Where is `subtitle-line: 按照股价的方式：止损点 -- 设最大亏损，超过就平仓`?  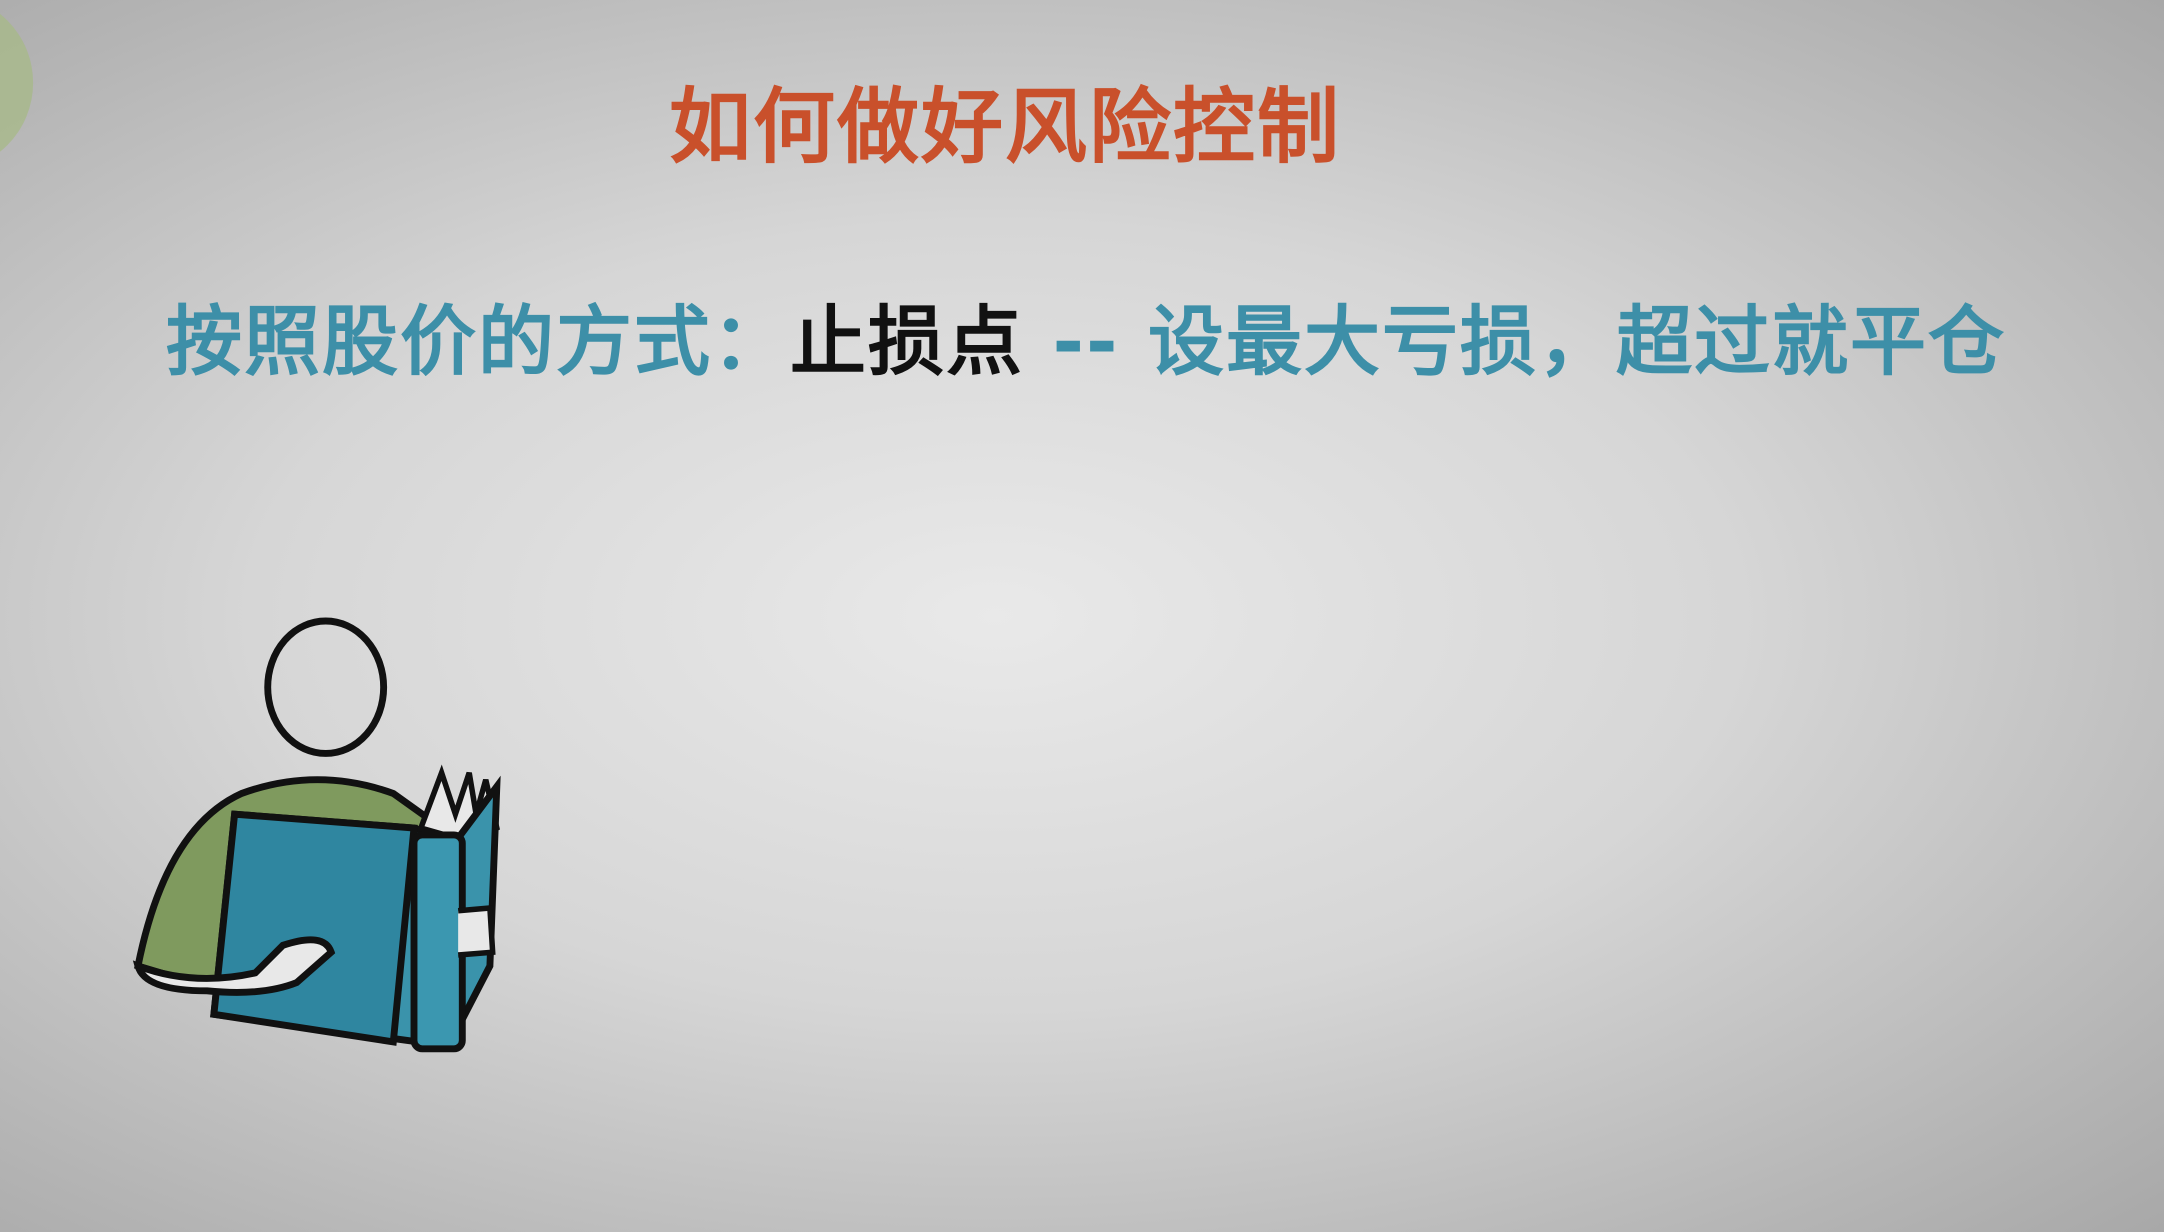
subtitle-line: 按照股价的方式：止损点 -- 设最大亏损，超过就平仓 is located at coordinates (1086, 335).